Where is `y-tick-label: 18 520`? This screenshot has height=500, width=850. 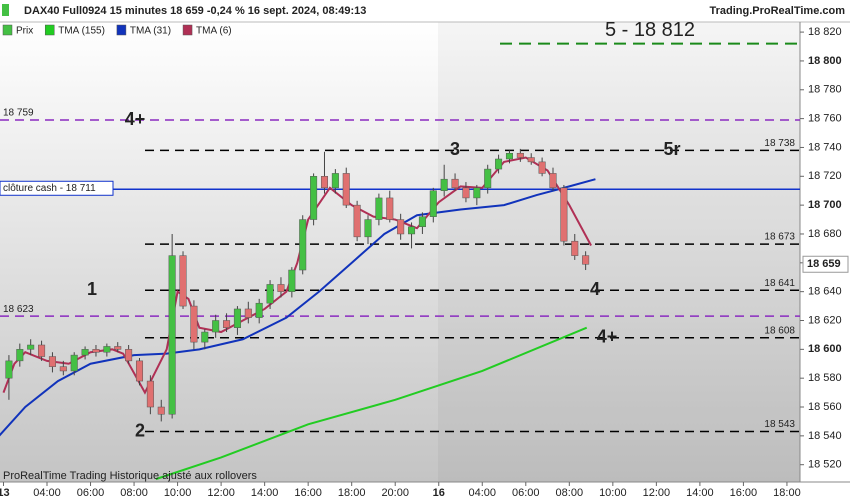
y-tick-label: 18 520 is located at coordinates (825, 465).